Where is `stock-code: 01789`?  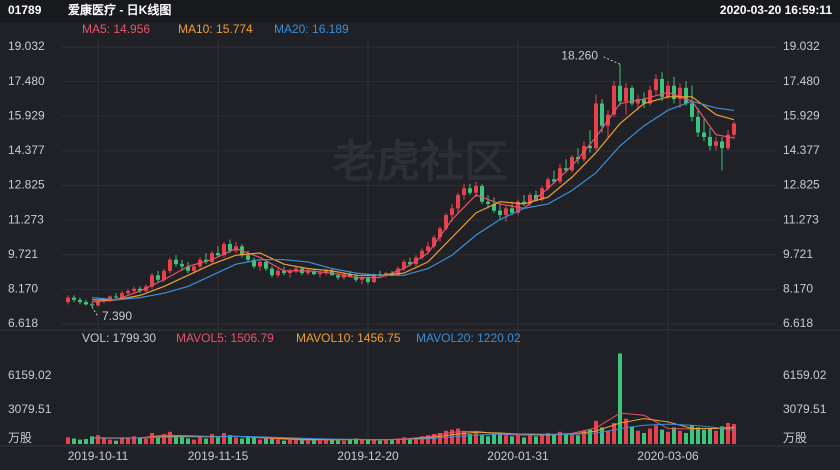
stock-code: 01789 is located at coordinates (25, 10).